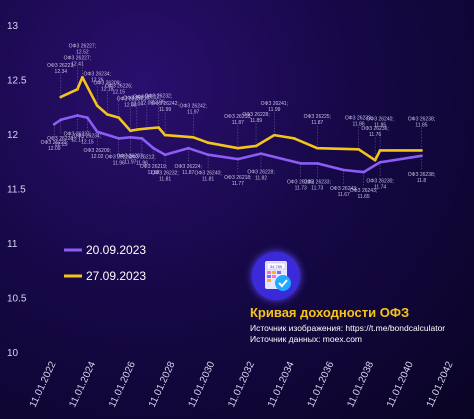 The width and height of the screenshot is (474, 419). What do you see at coordinates (43, 385) in the screenshot?
I see `x-tick-label: 11.01.2022` at bounding box center [43, 385].